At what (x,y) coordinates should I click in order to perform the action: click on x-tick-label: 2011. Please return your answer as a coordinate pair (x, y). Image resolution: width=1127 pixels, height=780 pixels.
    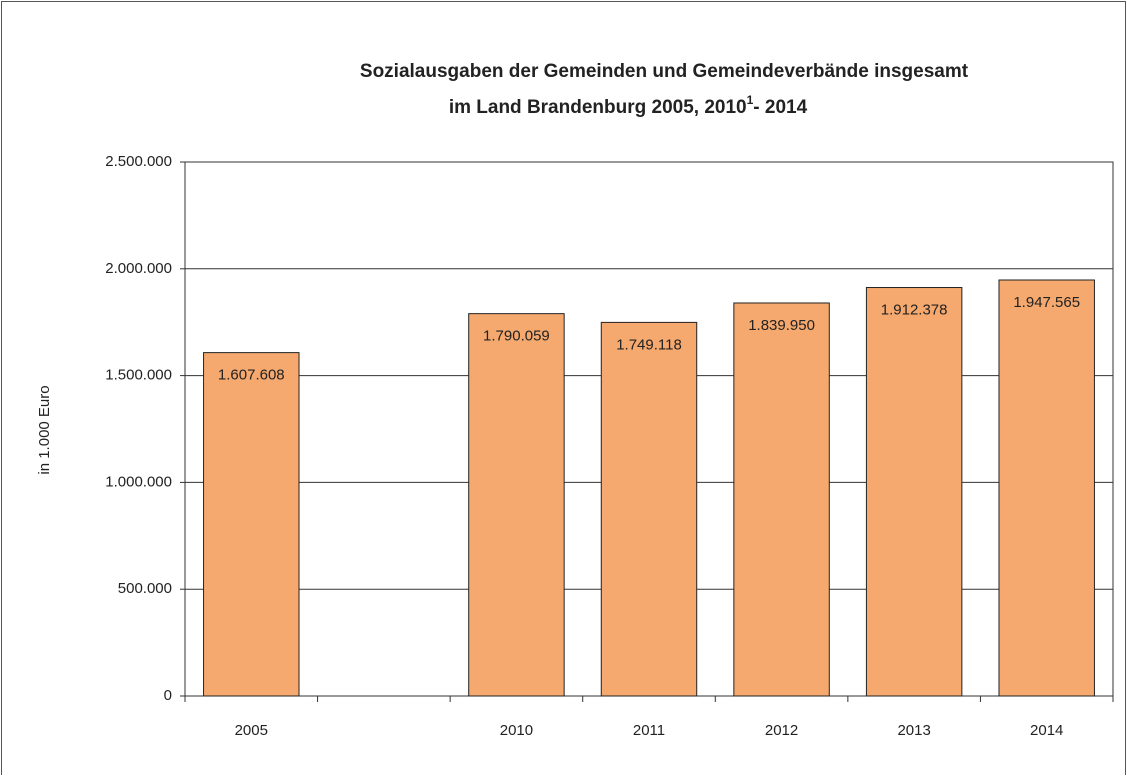
    Looking at the image, I should click on (649, 730).